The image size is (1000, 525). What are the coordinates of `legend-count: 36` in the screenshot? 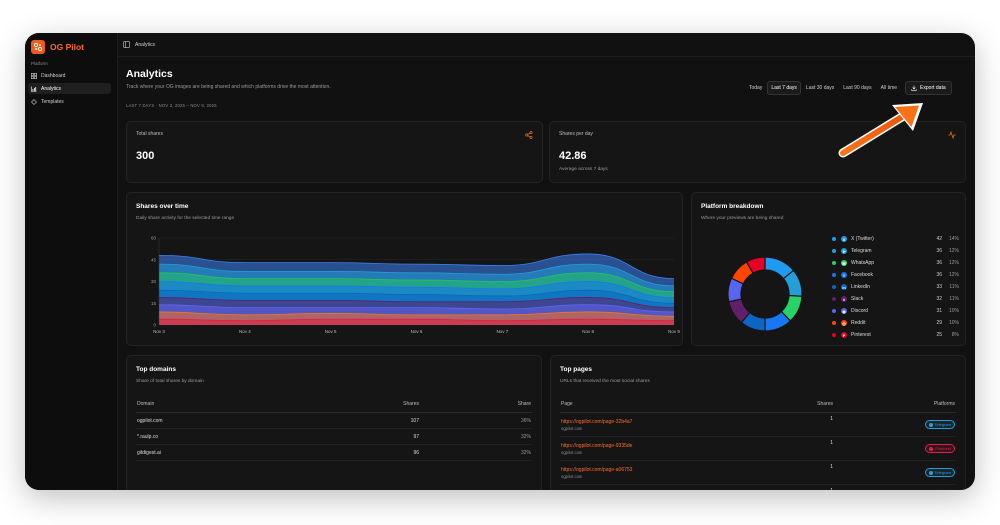 It's located at (939, 263).